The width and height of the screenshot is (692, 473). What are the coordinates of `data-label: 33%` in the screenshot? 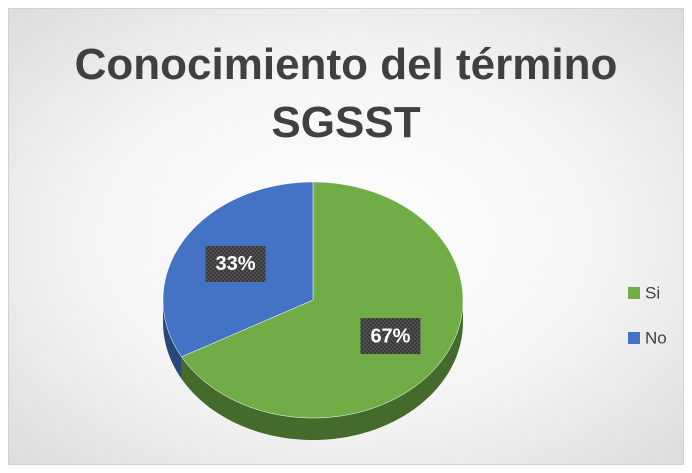 It's located at (236, 264).